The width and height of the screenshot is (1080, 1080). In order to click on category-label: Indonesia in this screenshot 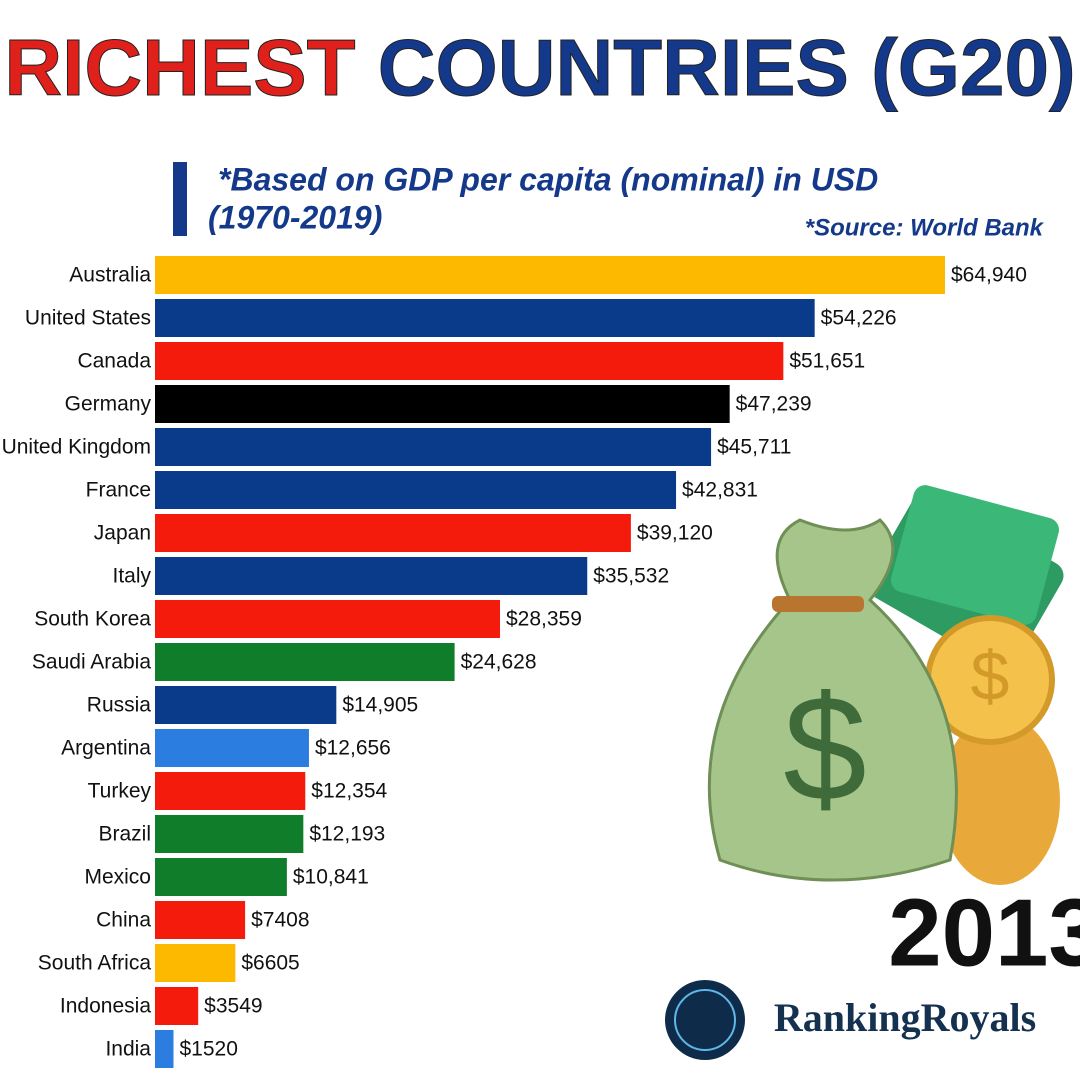, I will do `click(105, 1006)`.